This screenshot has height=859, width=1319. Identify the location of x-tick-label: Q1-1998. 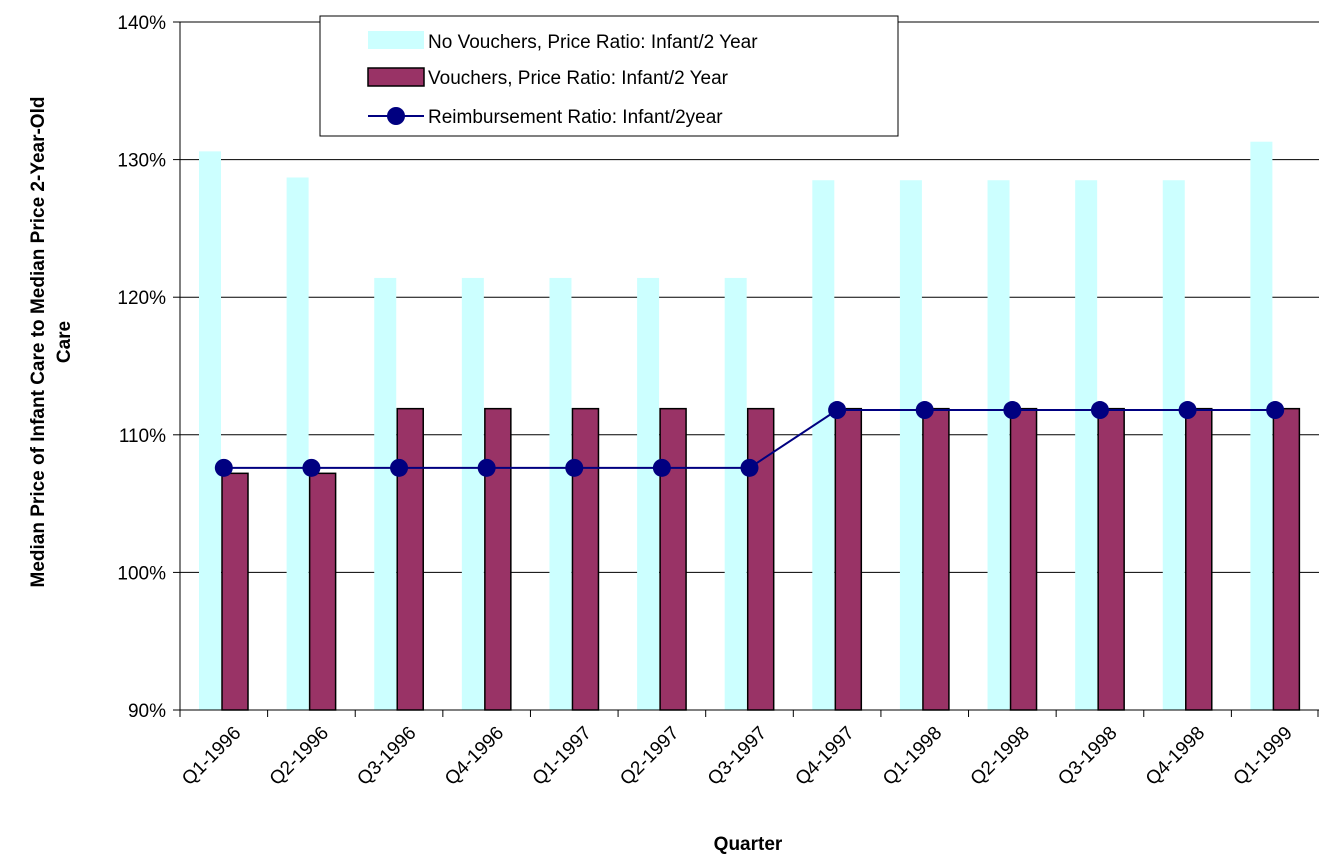
(912, 756).